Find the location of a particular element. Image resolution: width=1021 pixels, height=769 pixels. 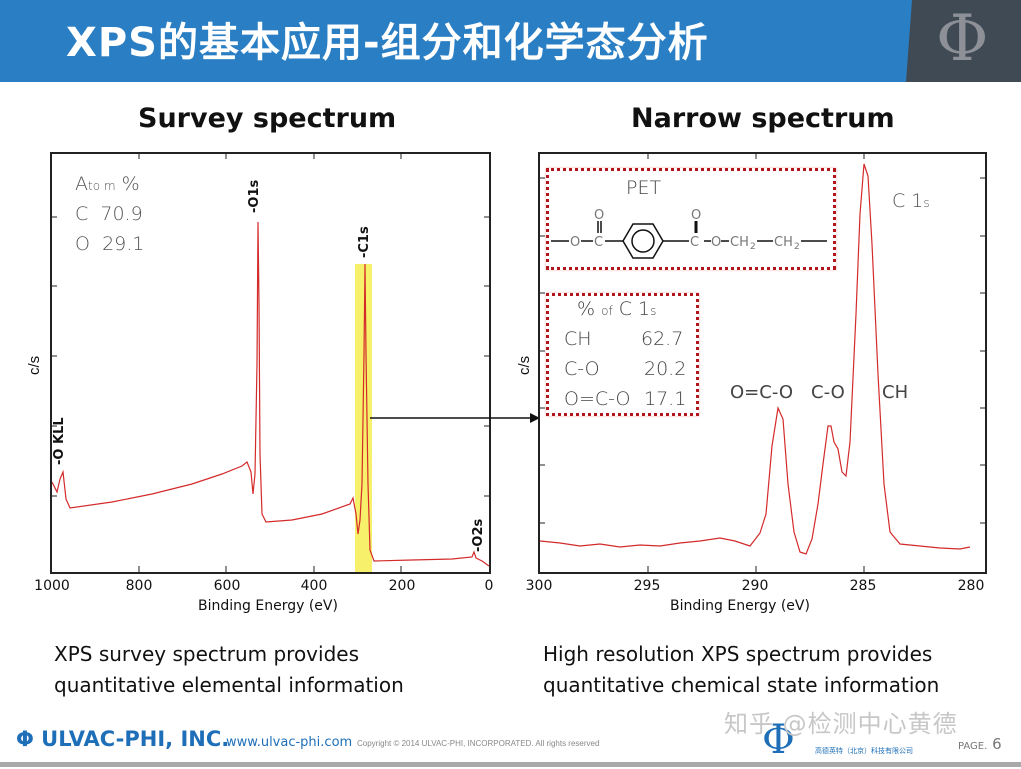

c1s-label: C 1s is located at coordinates (911, 201).